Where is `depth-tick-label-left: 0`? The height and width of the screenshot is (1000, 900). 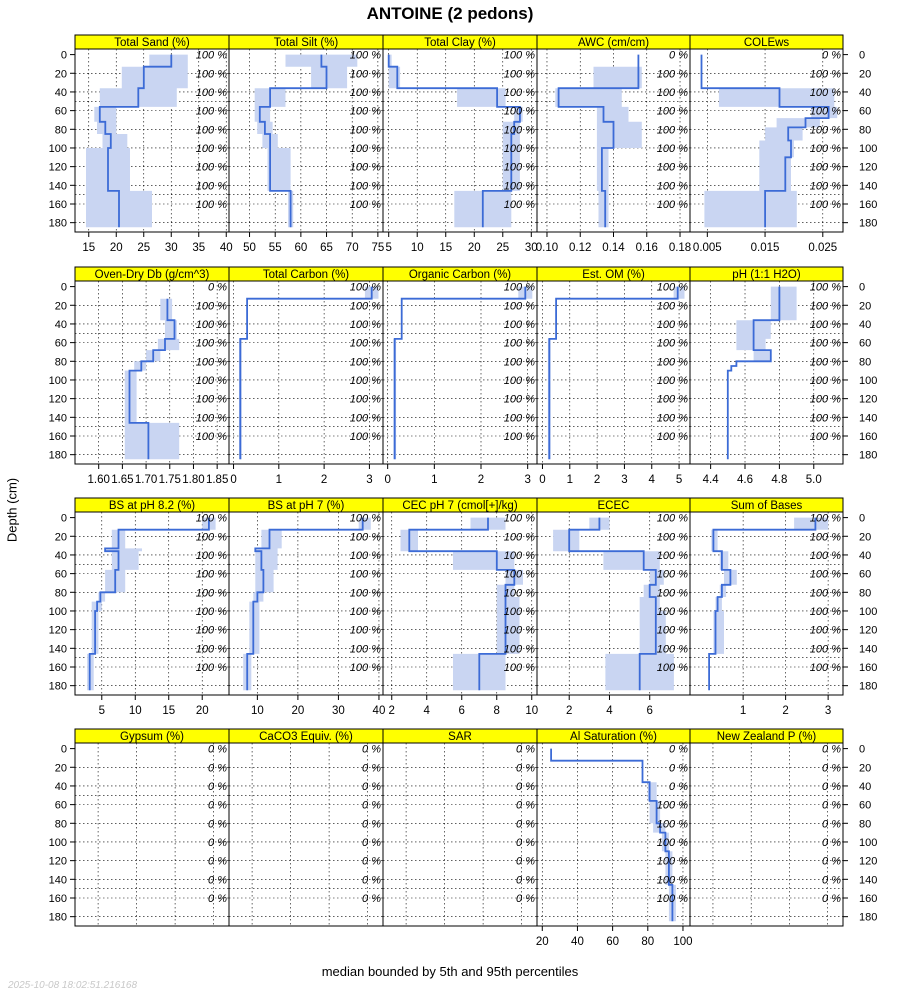
depth-tick-label-left: 0 is located at coordinates (64, 750).